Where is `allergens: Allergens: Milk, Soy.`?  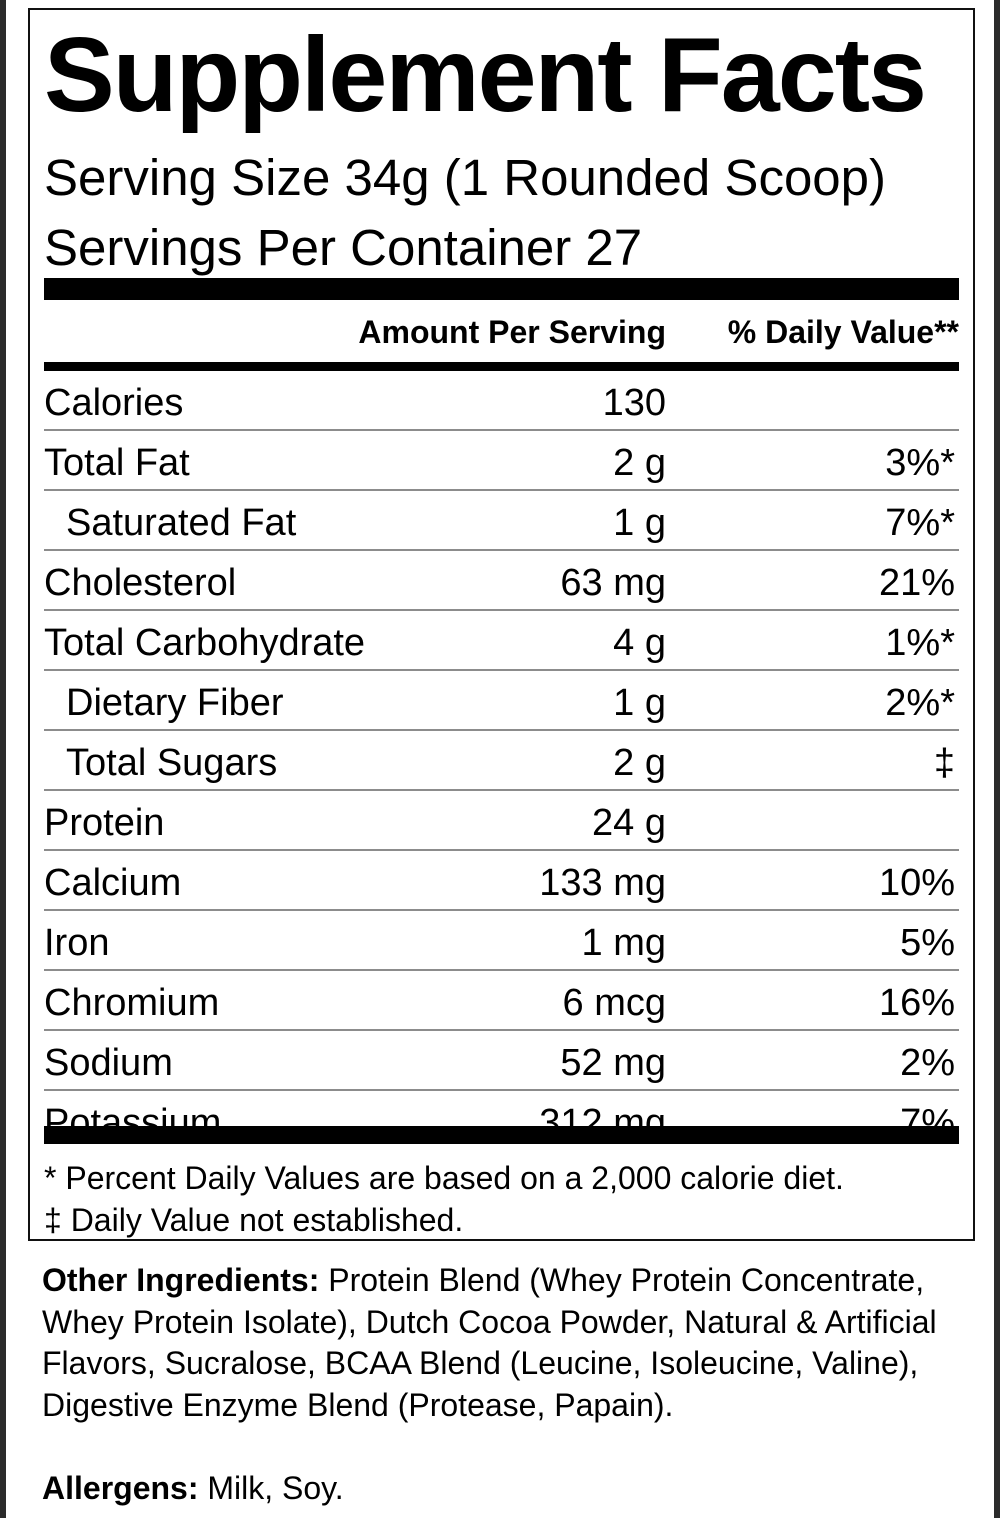
allergens: Allergens: Milk, Soy. is located at coordinates (193, 1489).